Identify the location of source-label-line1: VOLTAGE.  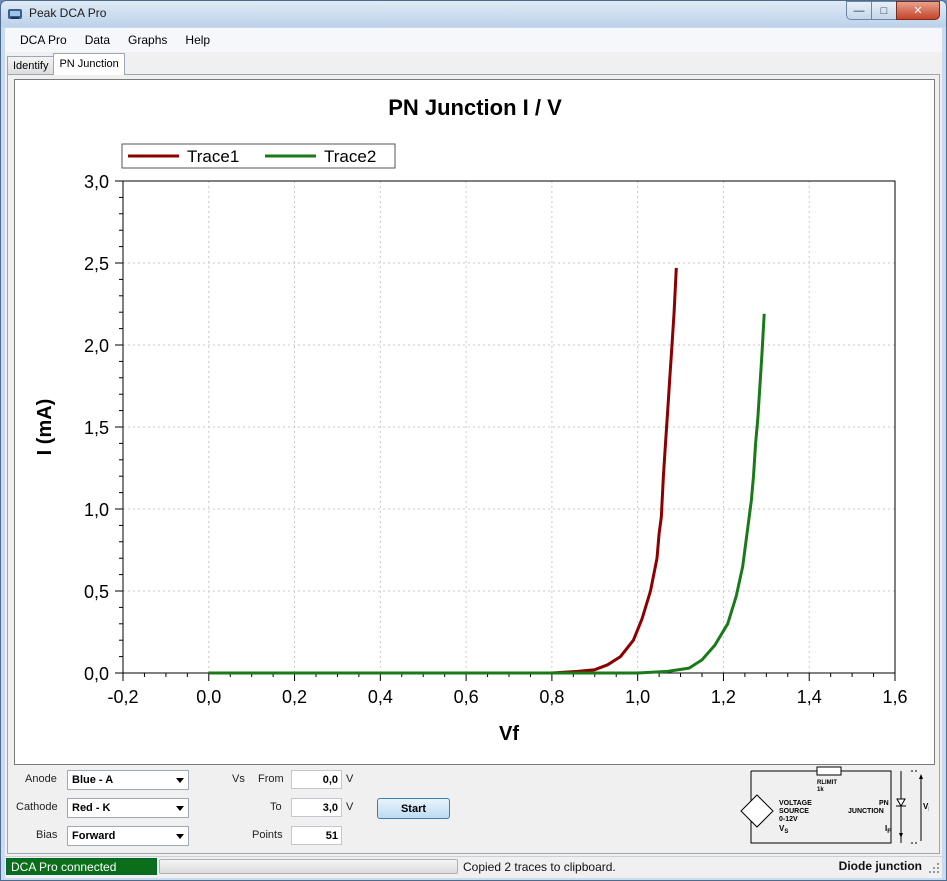
(795, 803).